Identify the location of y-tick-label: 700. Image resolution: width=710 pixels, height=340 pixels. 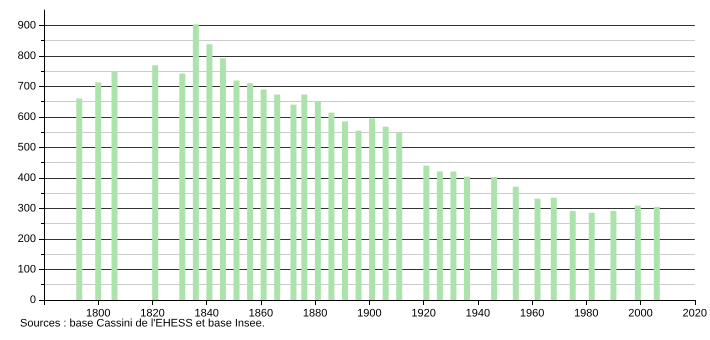
(27, 86).